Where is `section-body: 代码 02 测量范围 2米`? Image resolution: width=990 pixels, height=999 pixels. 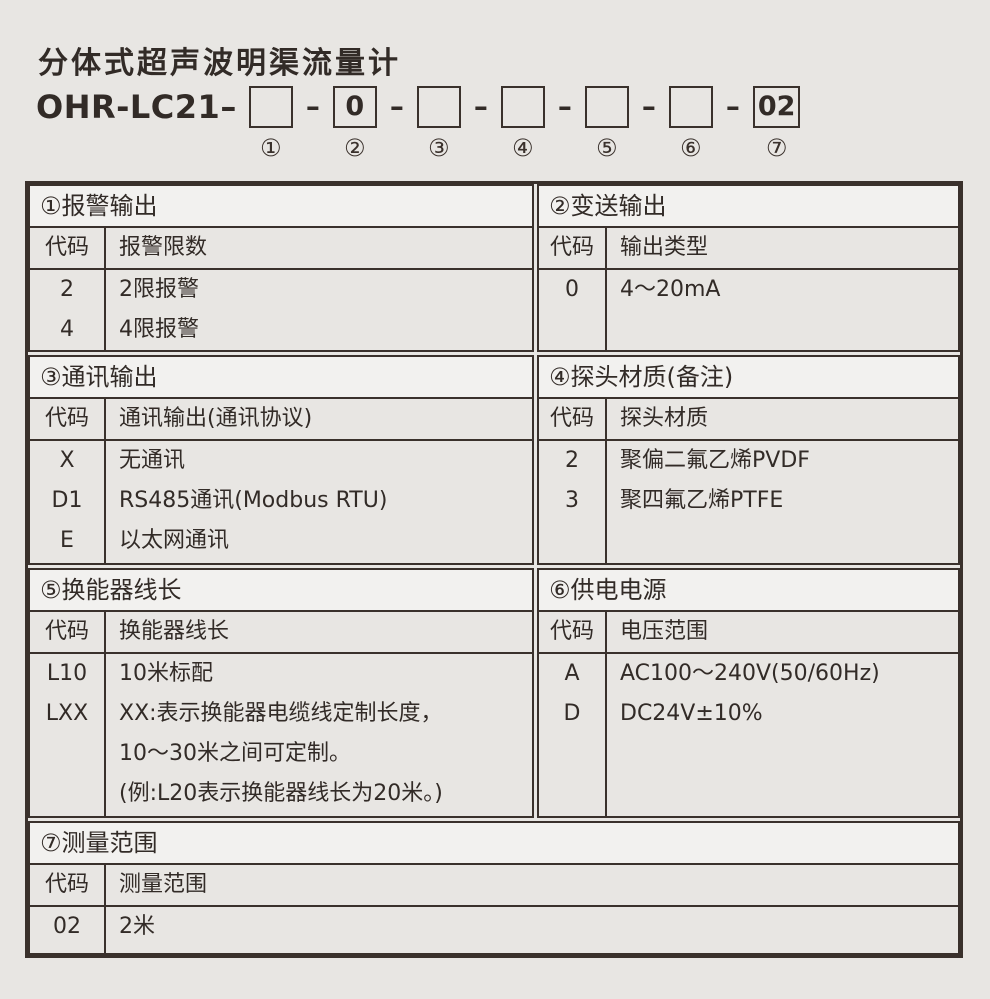
section-body: 代码 02 测量范围 2米 is located at coordinates (494, 909).